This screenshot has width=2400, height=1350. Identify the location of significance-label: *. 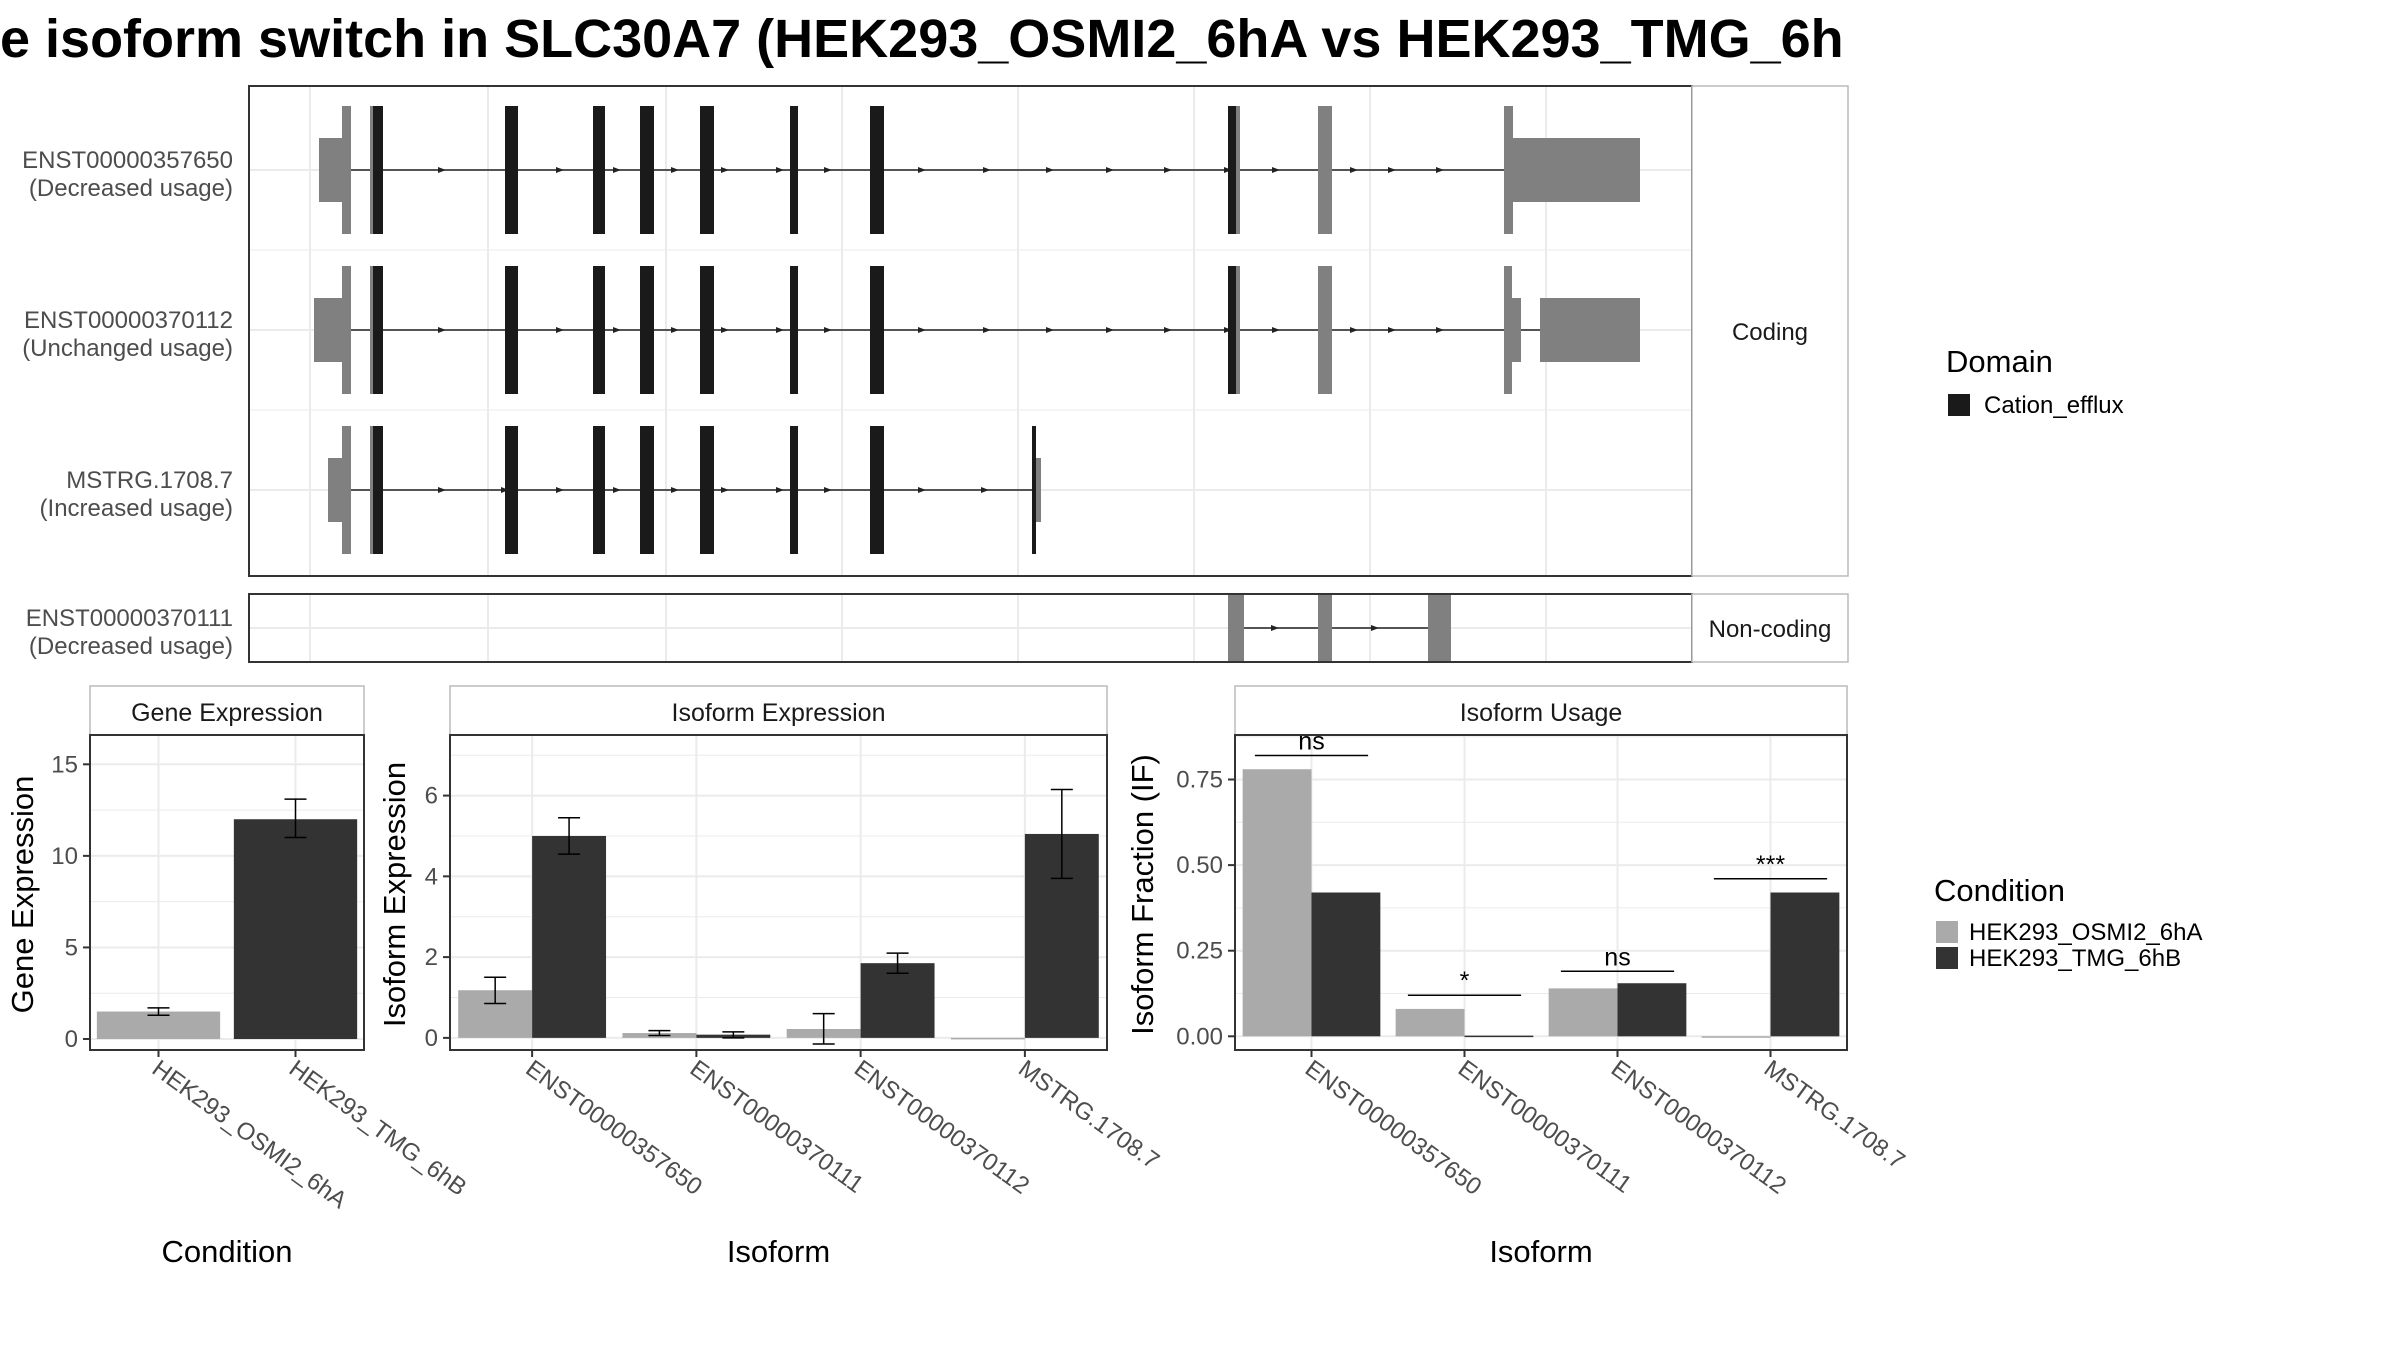
(1465, 981).